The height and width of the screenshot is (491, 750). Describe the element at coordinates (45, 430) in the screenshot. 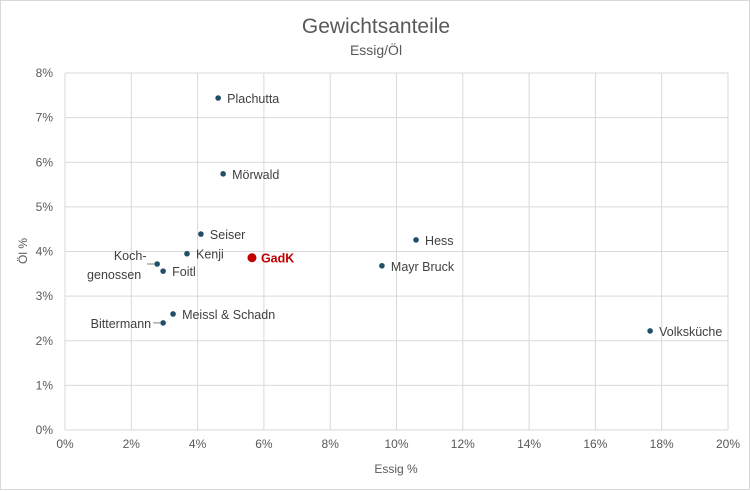

I see `y-tick-label: 0%` at that location.